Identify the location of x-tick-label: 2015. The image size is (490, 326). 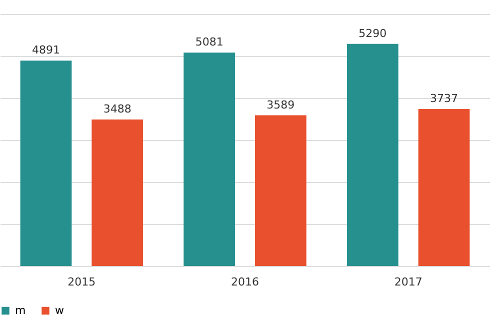
(82, 282).